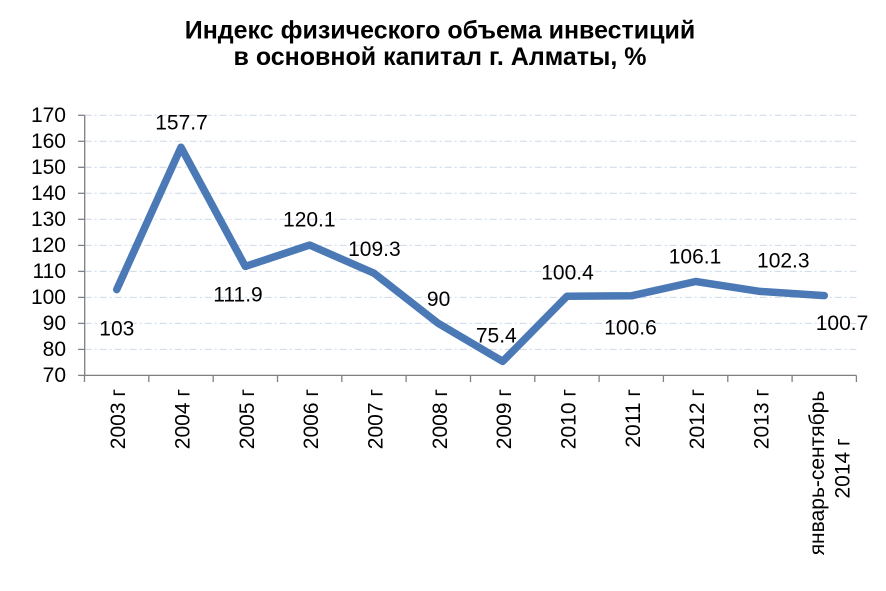  Describe the element at coordinates (440, 419) in the screenshot. I see `svg-text: 2008 г` at that location.